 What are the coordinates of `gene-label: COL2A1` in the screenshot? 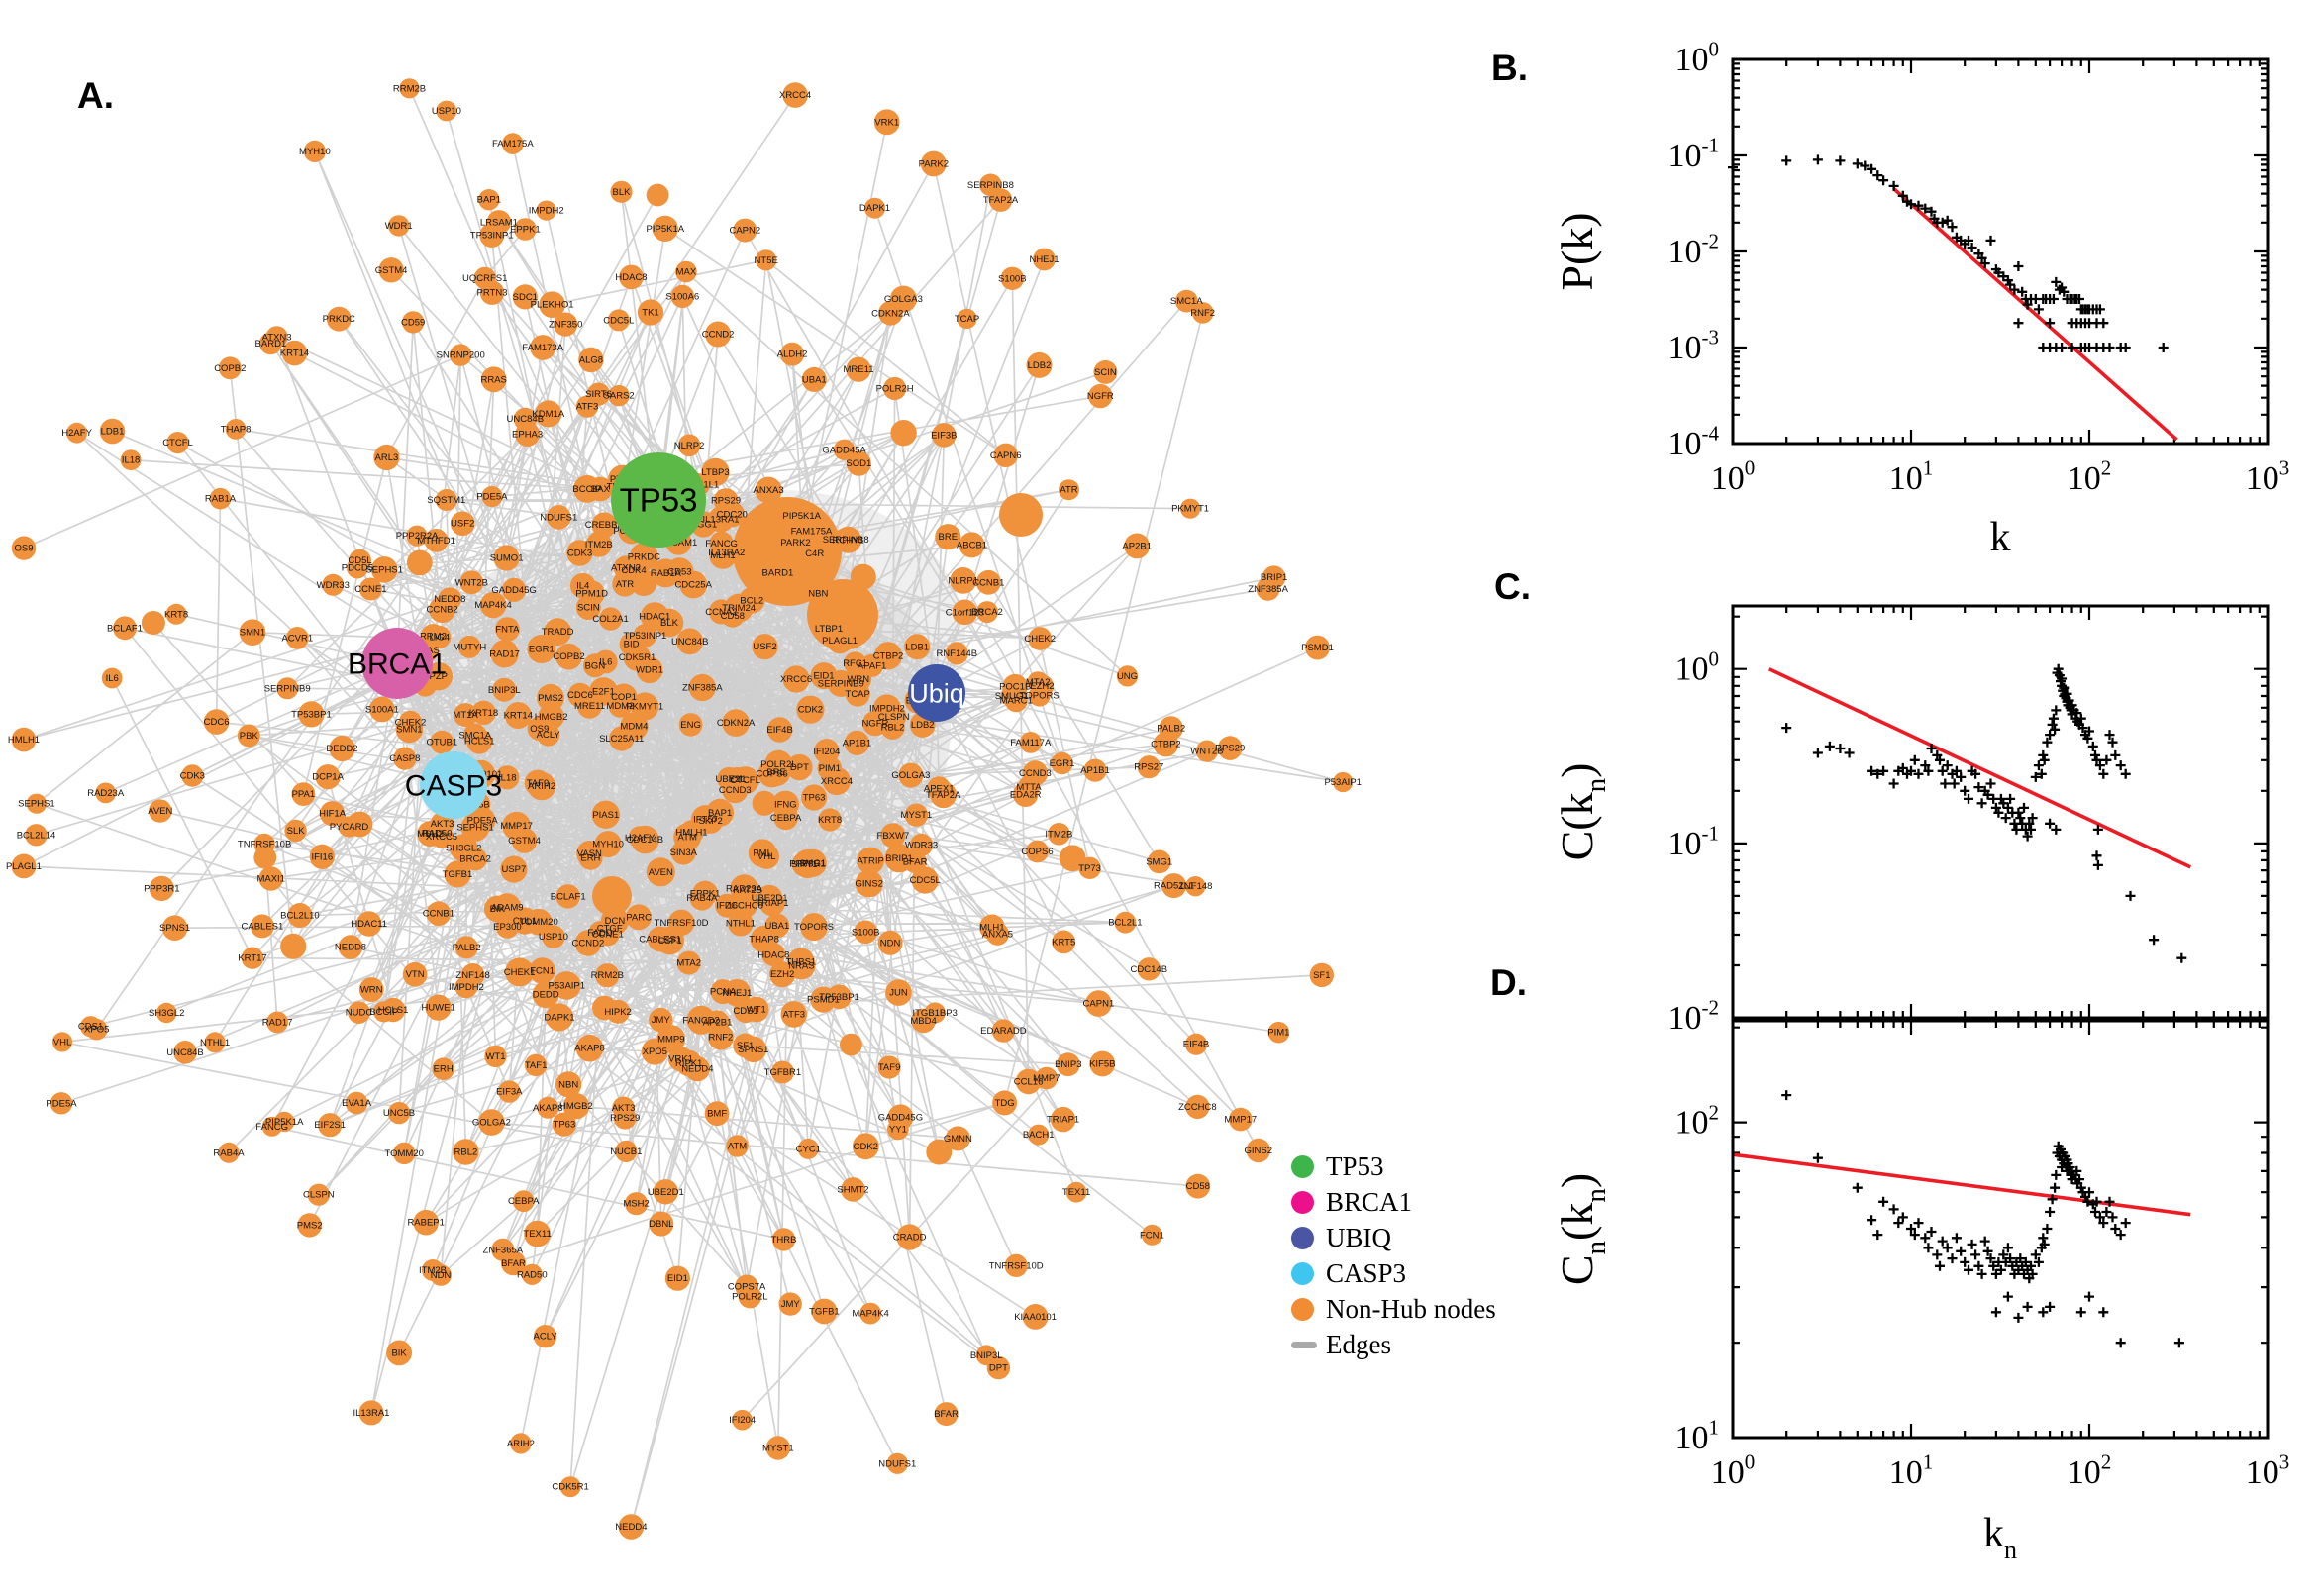 It's located at (610, 619).